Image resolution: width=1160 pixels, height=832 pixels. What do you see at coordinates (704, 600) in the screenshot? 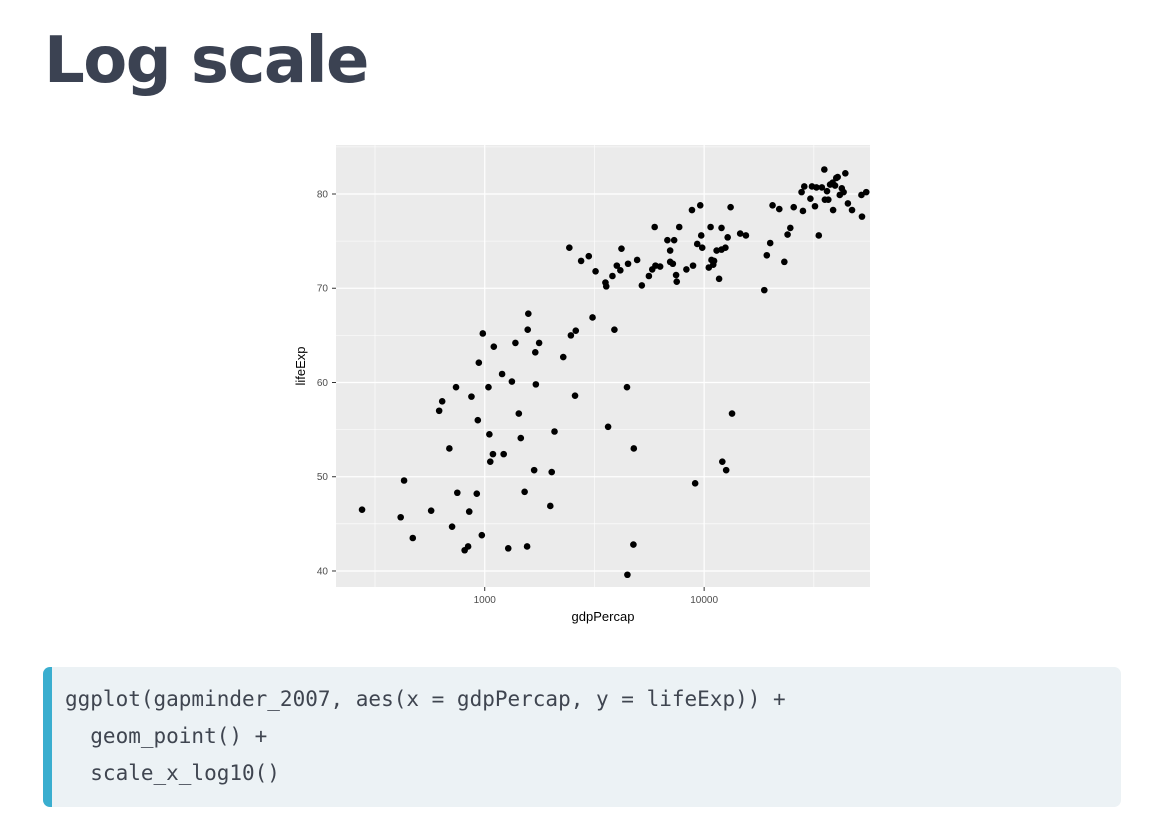
I see `x-tick-label: 10000` at bounding box center [704, 600].